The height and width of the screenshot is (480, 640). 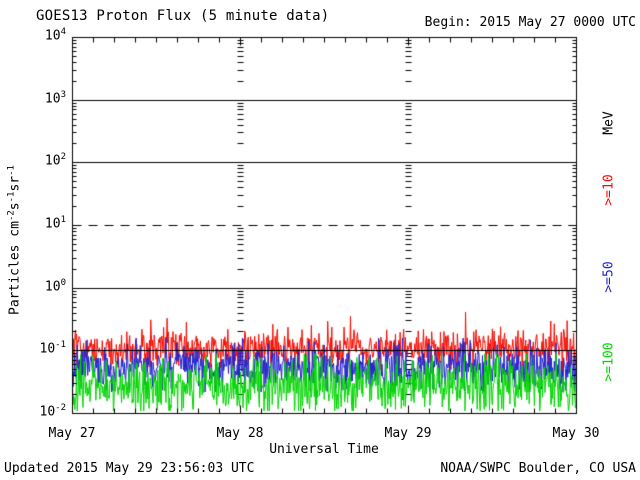 What do you see at coordinates (53, 348) in the screenshot?
I see `y-tick-label: 10⁻¹` at bounding box center [53, 348].